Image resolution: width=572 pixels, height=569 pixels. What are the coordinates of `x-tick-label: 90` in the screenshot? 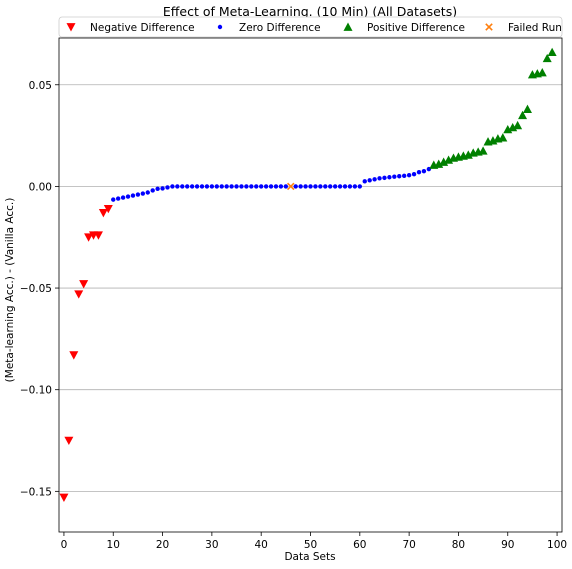 It's located at (507, 545).